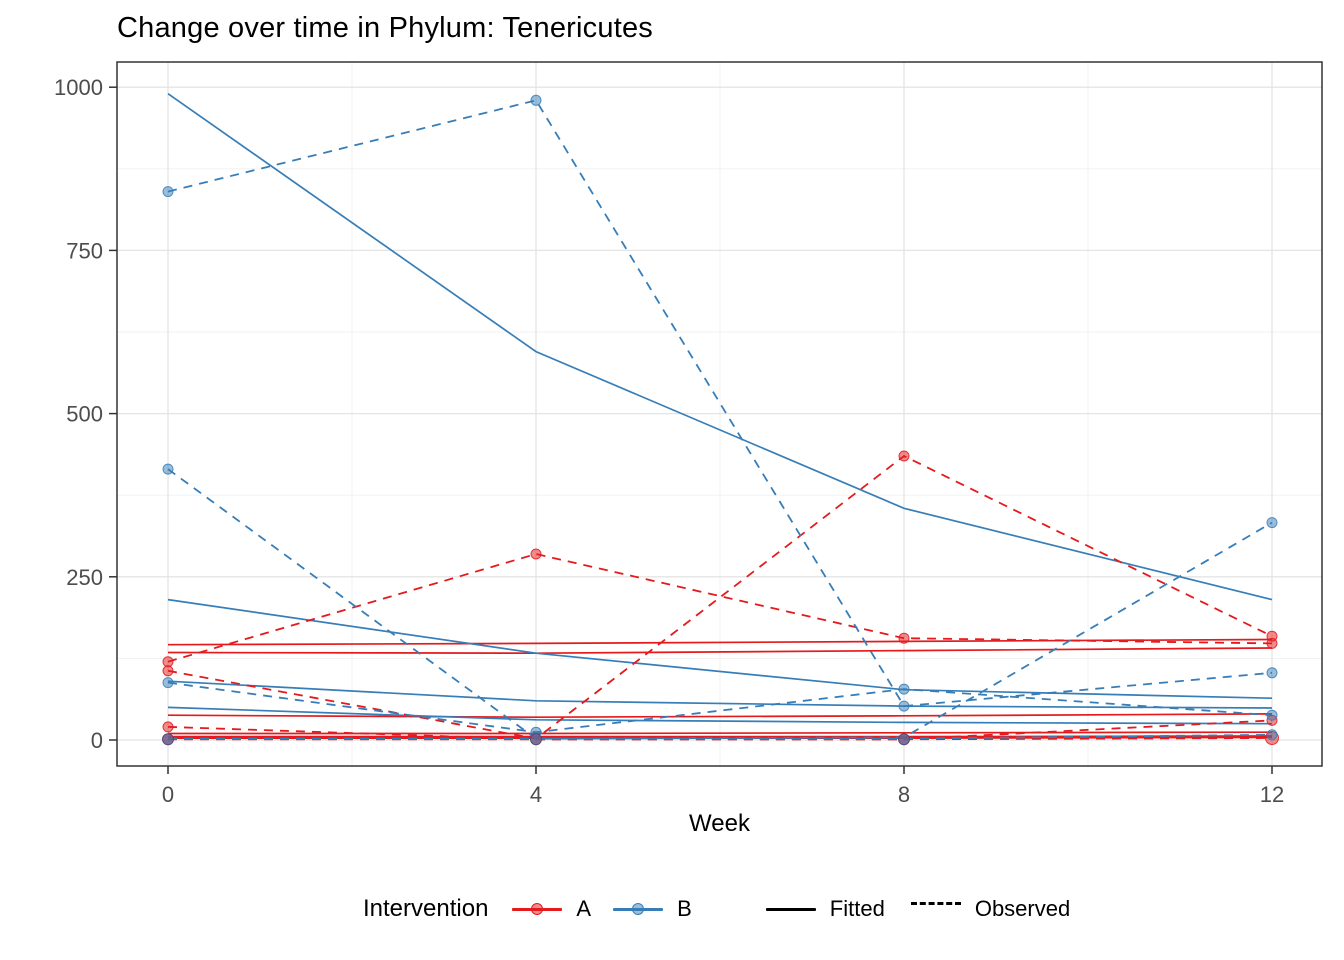  I want to click on legend-label-B: B, so click(684, 908).